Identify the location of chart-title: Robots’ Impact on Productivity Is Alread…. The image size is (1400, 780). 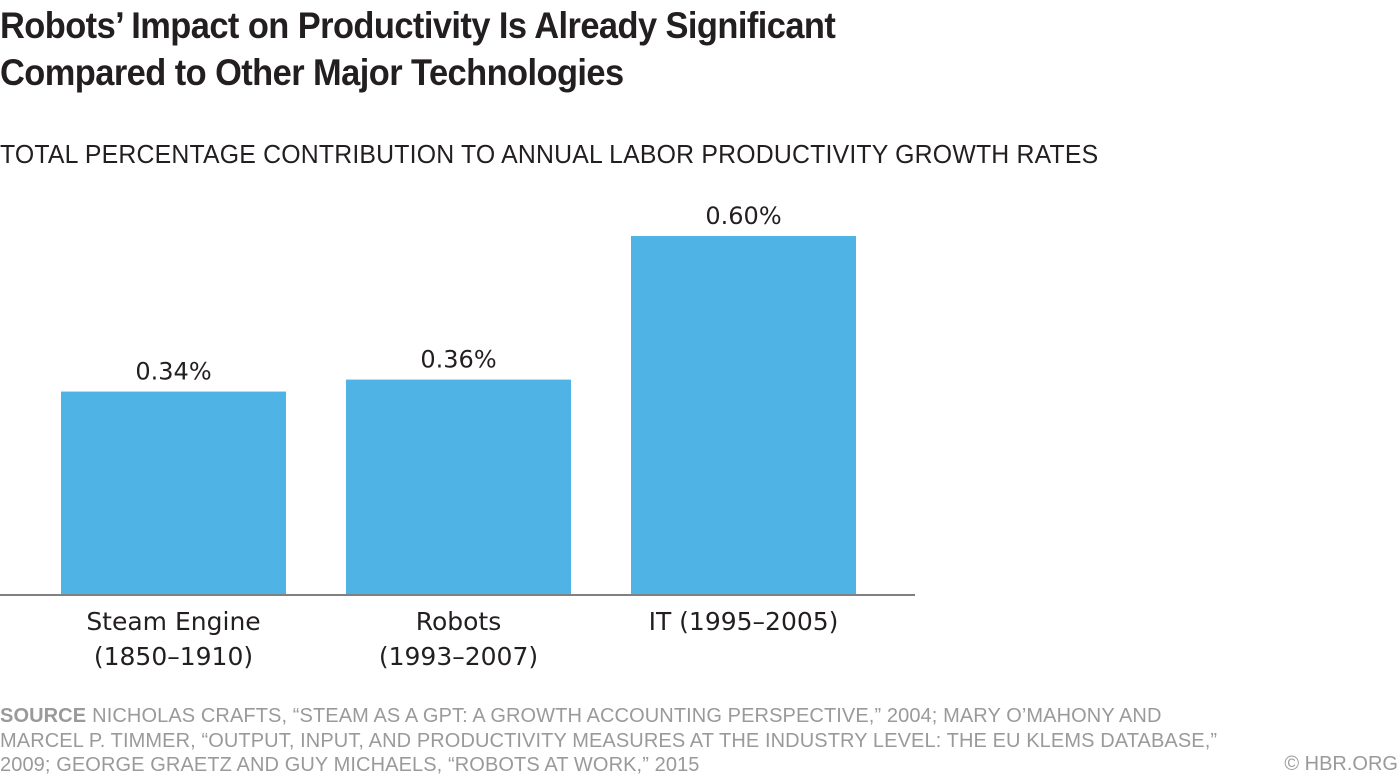
(418, 49).